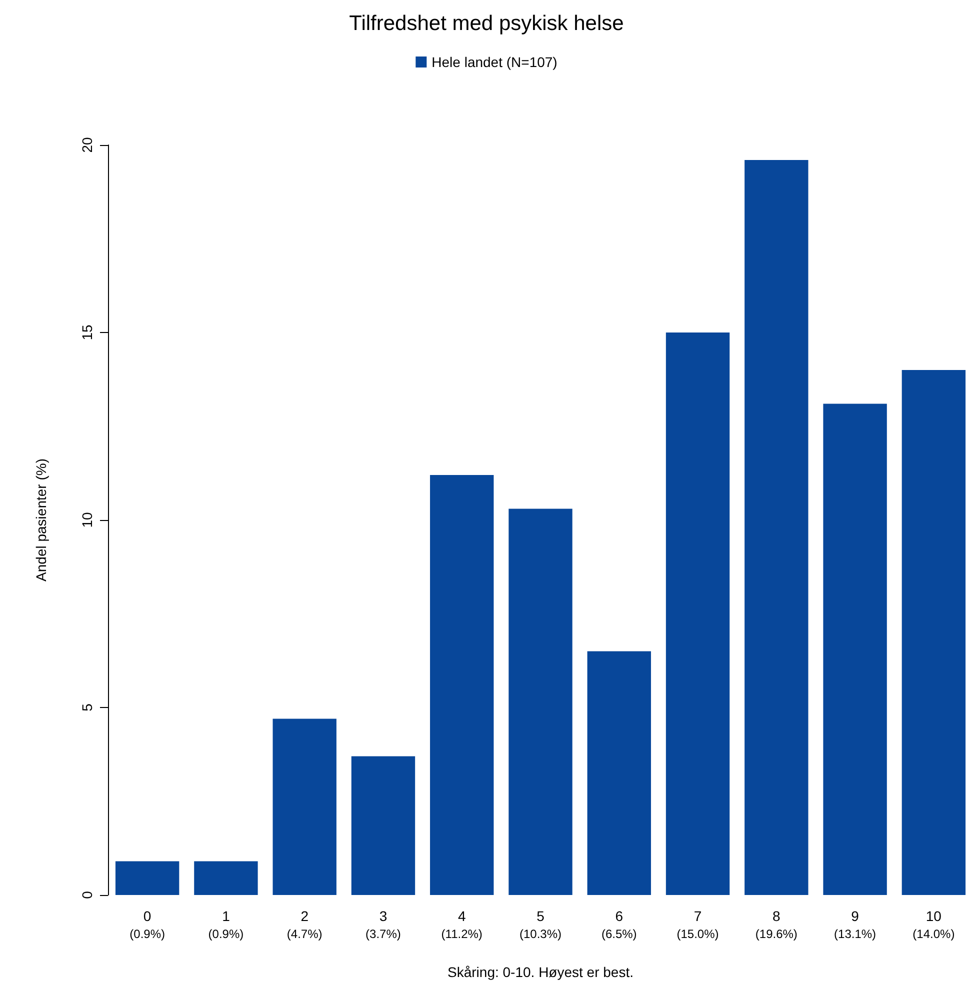 The height and width of the screenshot is (994, 973). I want to click on y-axis-title: Andel pasienter (%), so click(41, 520).